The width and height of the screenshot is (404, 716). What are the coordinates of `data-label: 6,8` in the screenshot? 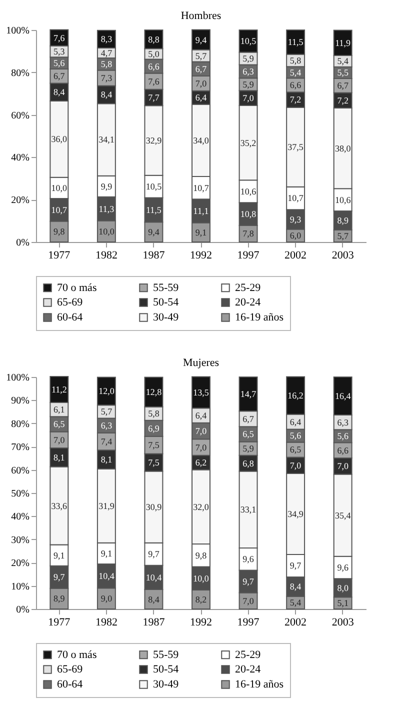 It's located at (248, 463).